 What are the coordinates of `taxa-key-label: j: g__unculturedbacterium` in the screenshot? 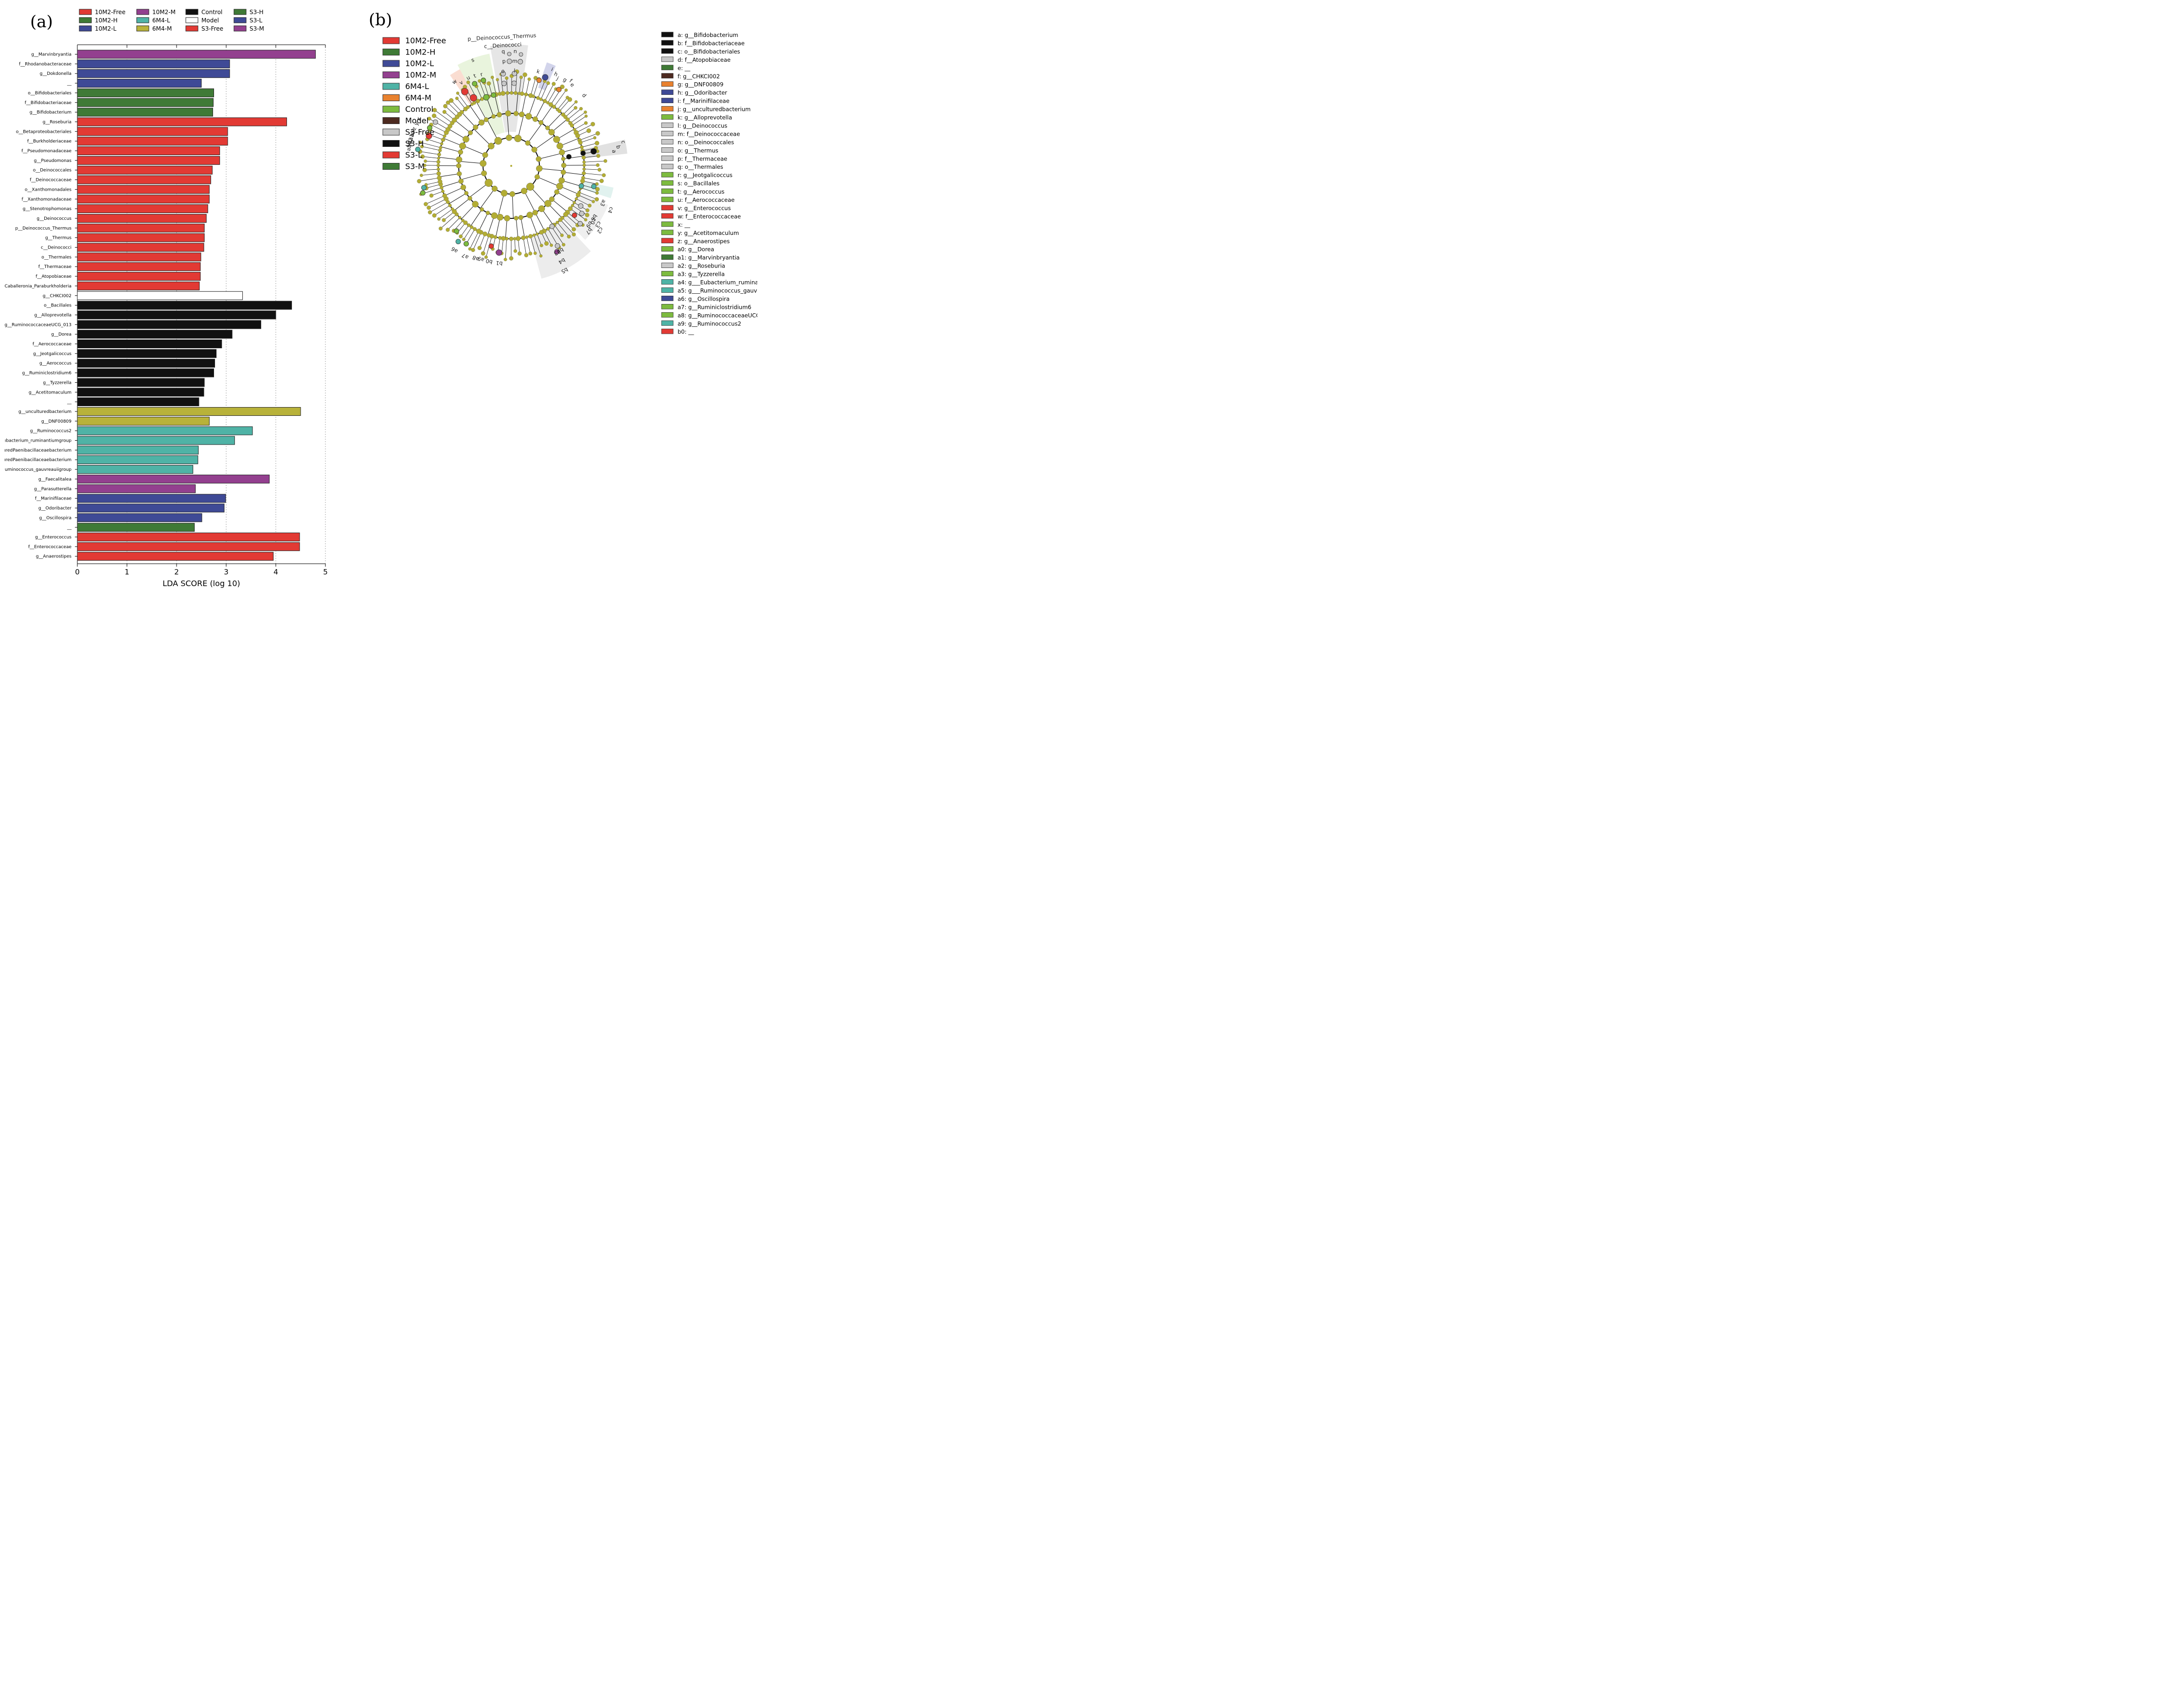 It's located at (714, 109).